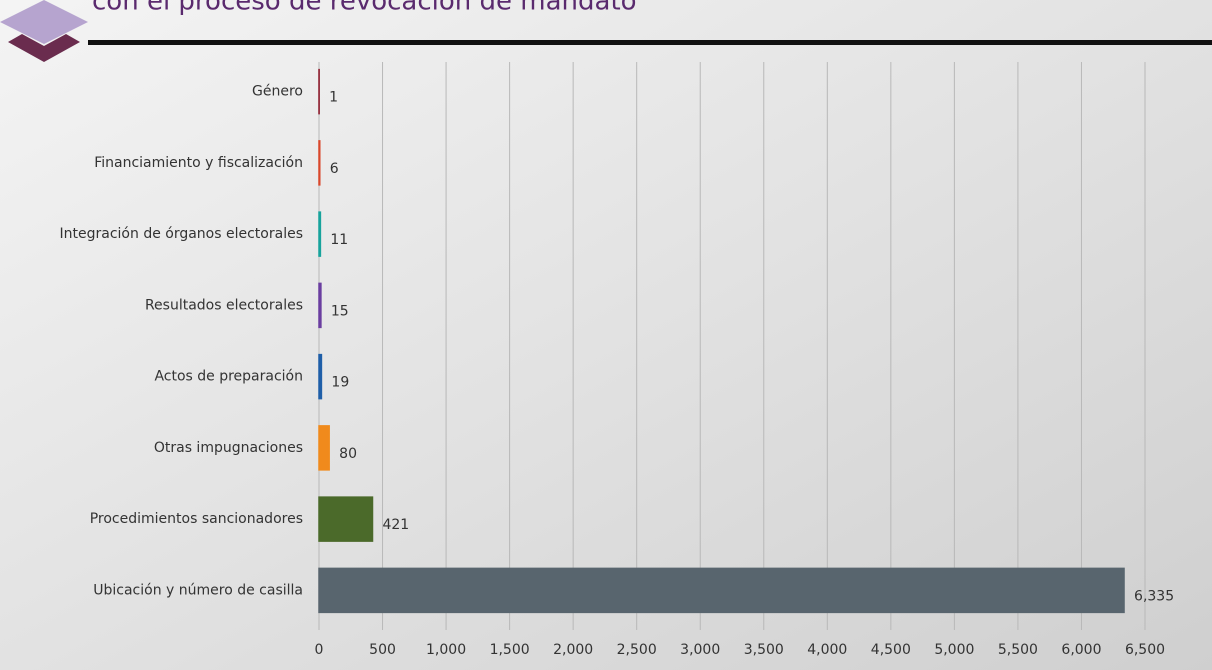 Image resolution: width=1212 pixels, height=670 pixels. What do you see at coordinates (395, 525) in the screenshot?
I see `data-label: 421` at bounding box center [395, 525].